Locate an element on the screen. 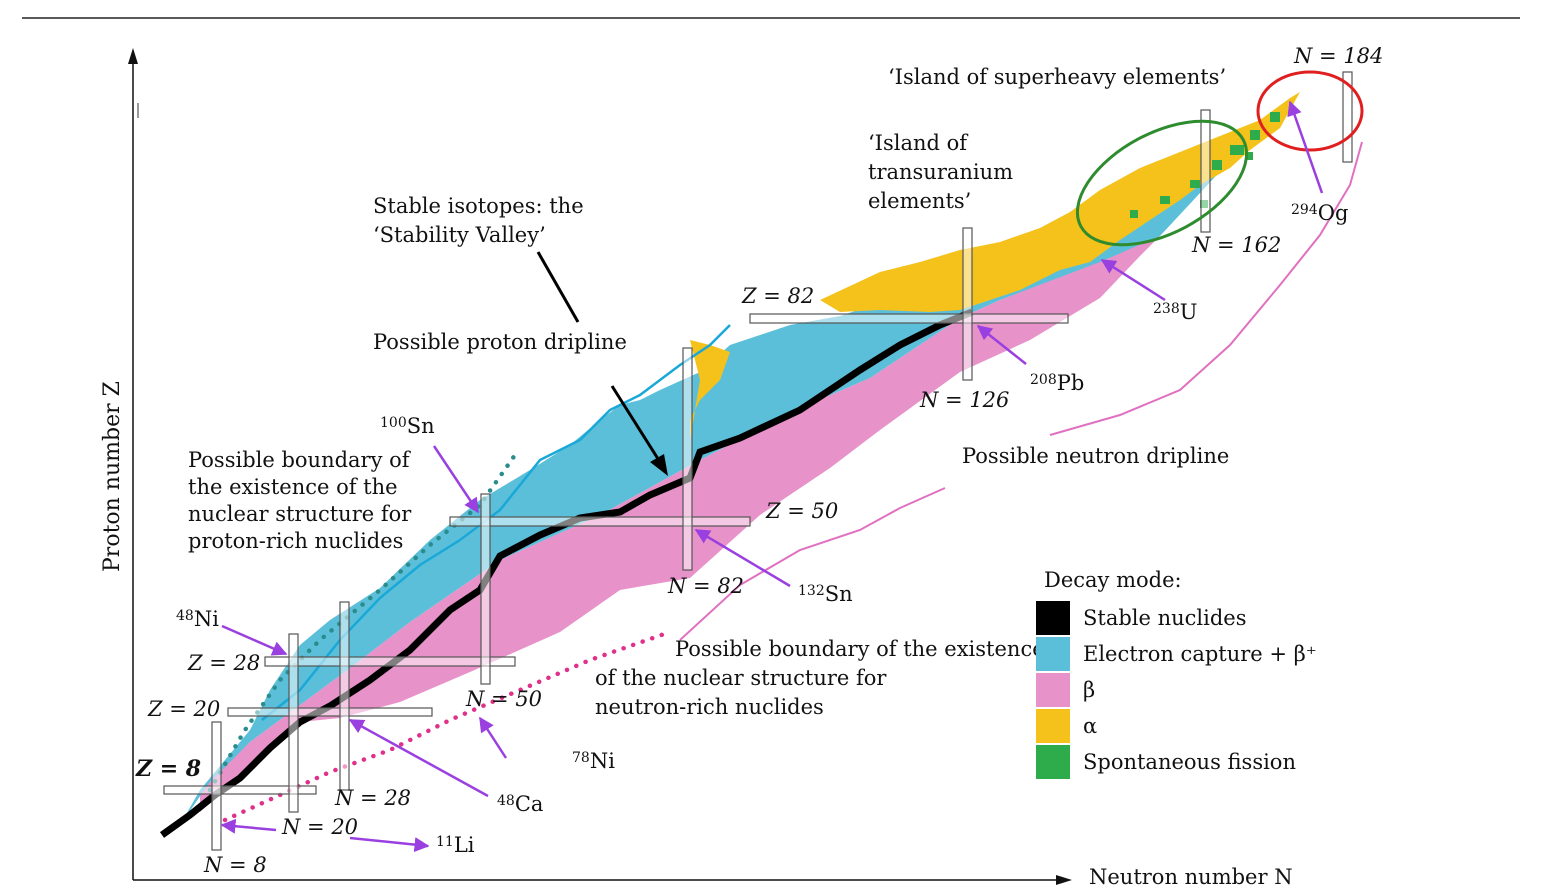 This screenshot has height=896, width=1543. label-n82: N = 82 is located at coordinates (706, 586).